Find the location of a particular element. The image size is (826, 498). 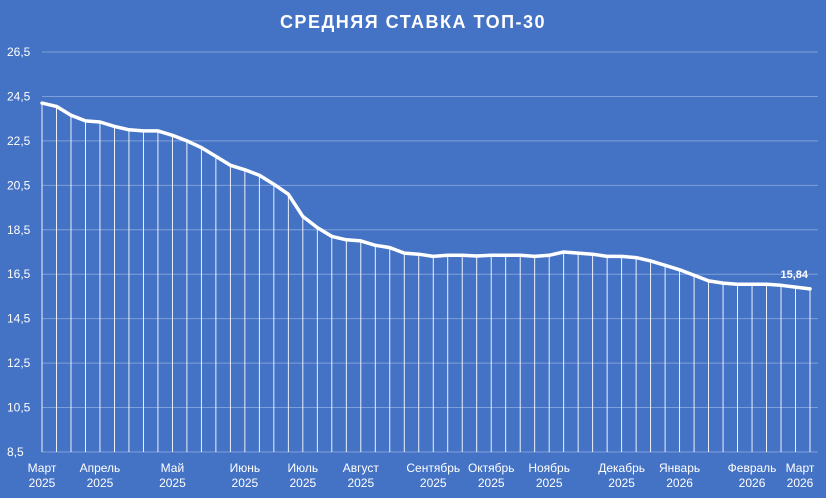

y-tick-label: 20,5 is located at coordinates (19, 185).